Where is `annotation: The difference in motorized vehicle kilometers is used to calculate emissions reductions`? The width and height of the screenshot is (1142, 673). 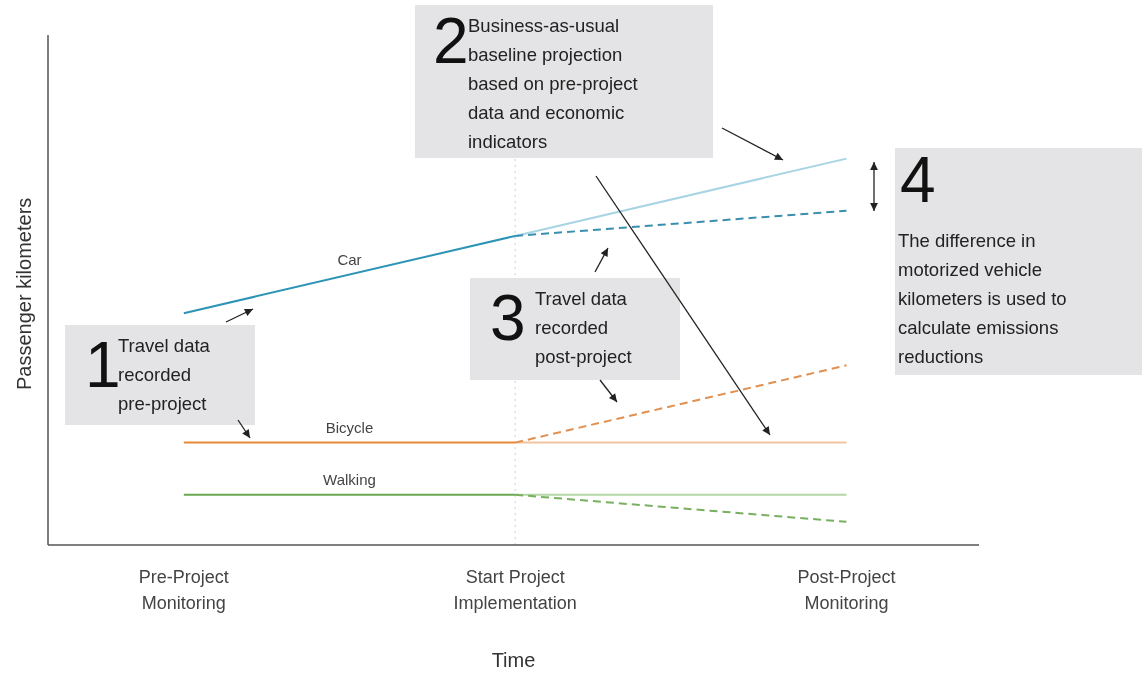 annotation: The difference in motorized vehicle kilometers is used to calculate emissions reductions is located at coordinates (983, 299).